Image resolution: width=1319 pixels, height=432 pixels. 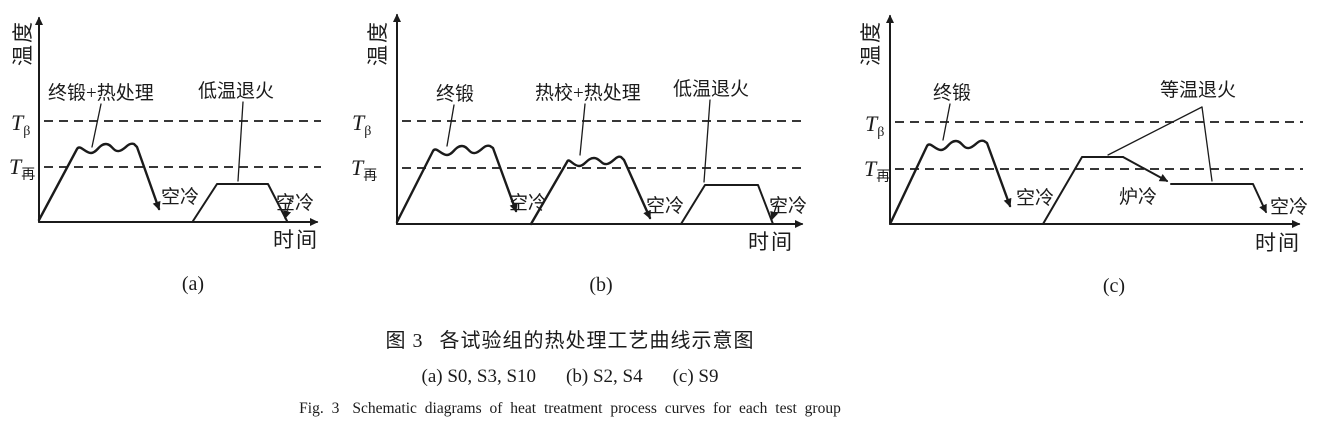 I want to click on panel-a-stage2-label: 低温退火, so click(x=236, y=91).